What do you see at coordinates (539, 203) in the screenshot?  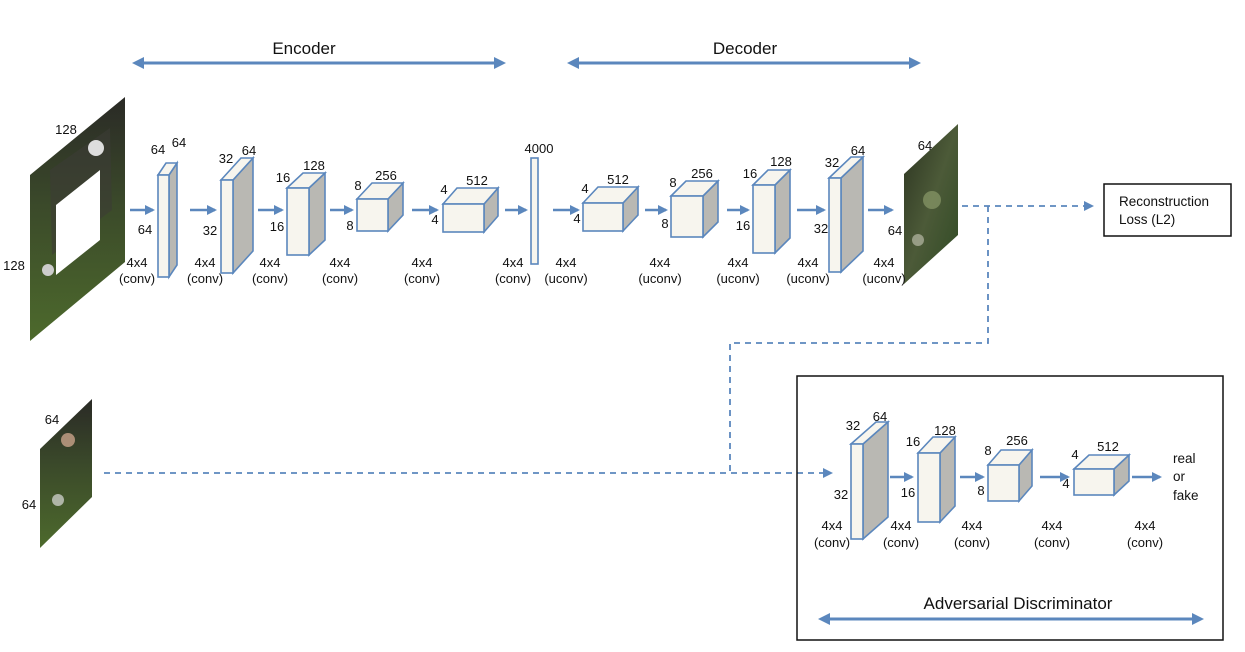 I see `bottleneck-vector: 4000` at bounding box center [539, 203].